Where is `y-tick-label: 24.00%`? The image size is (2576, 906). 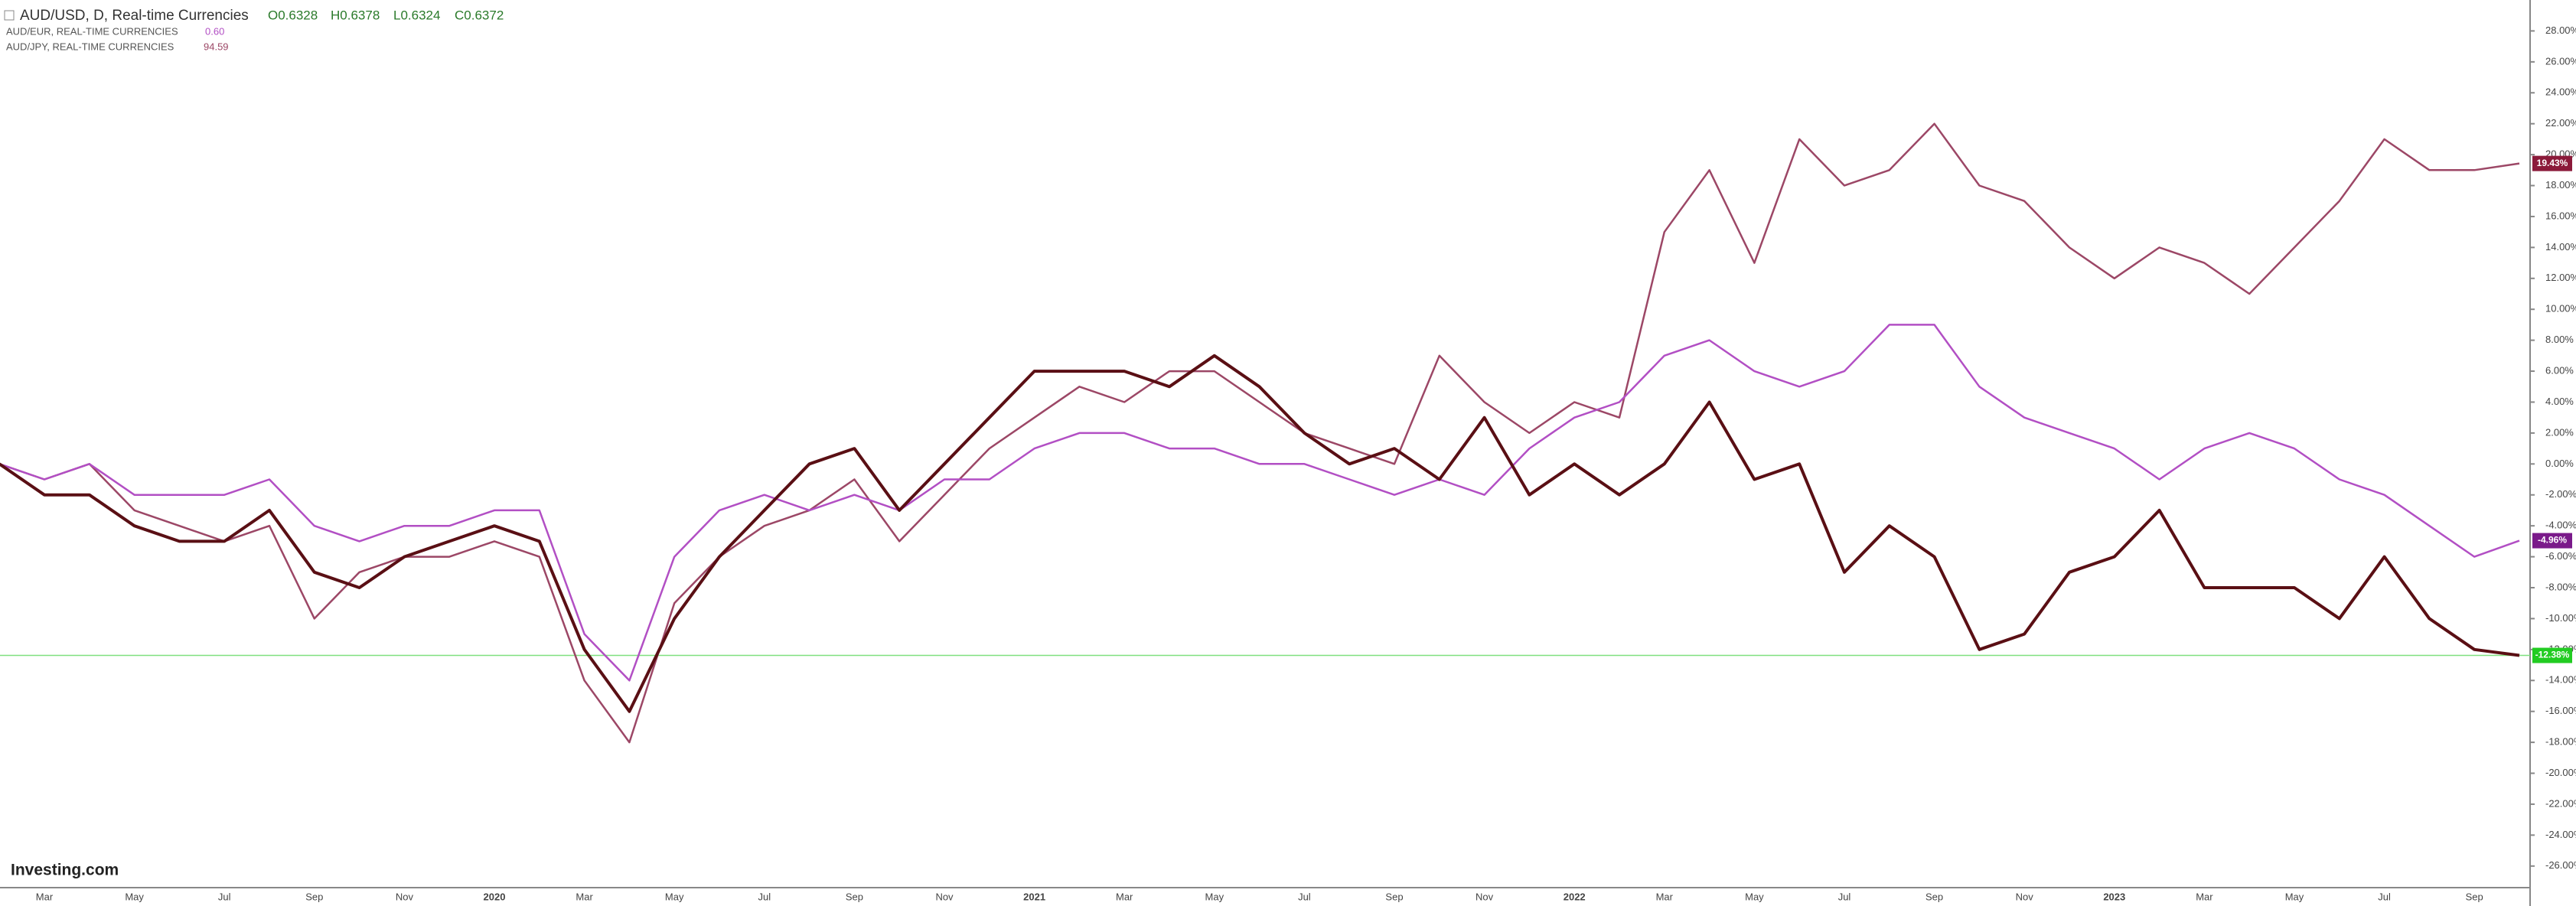
y-tick-label: 24.00% is located at coordinates (2560, 92).